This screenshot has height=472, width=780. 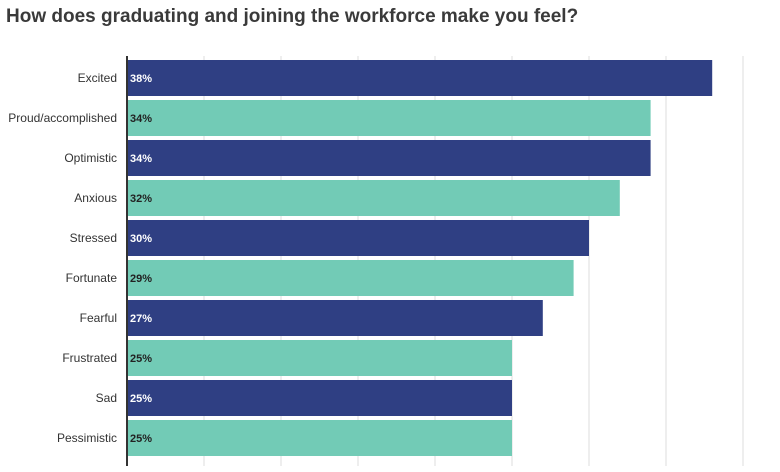 I want to click on bar-optimistic, so click(x=389, y=158).